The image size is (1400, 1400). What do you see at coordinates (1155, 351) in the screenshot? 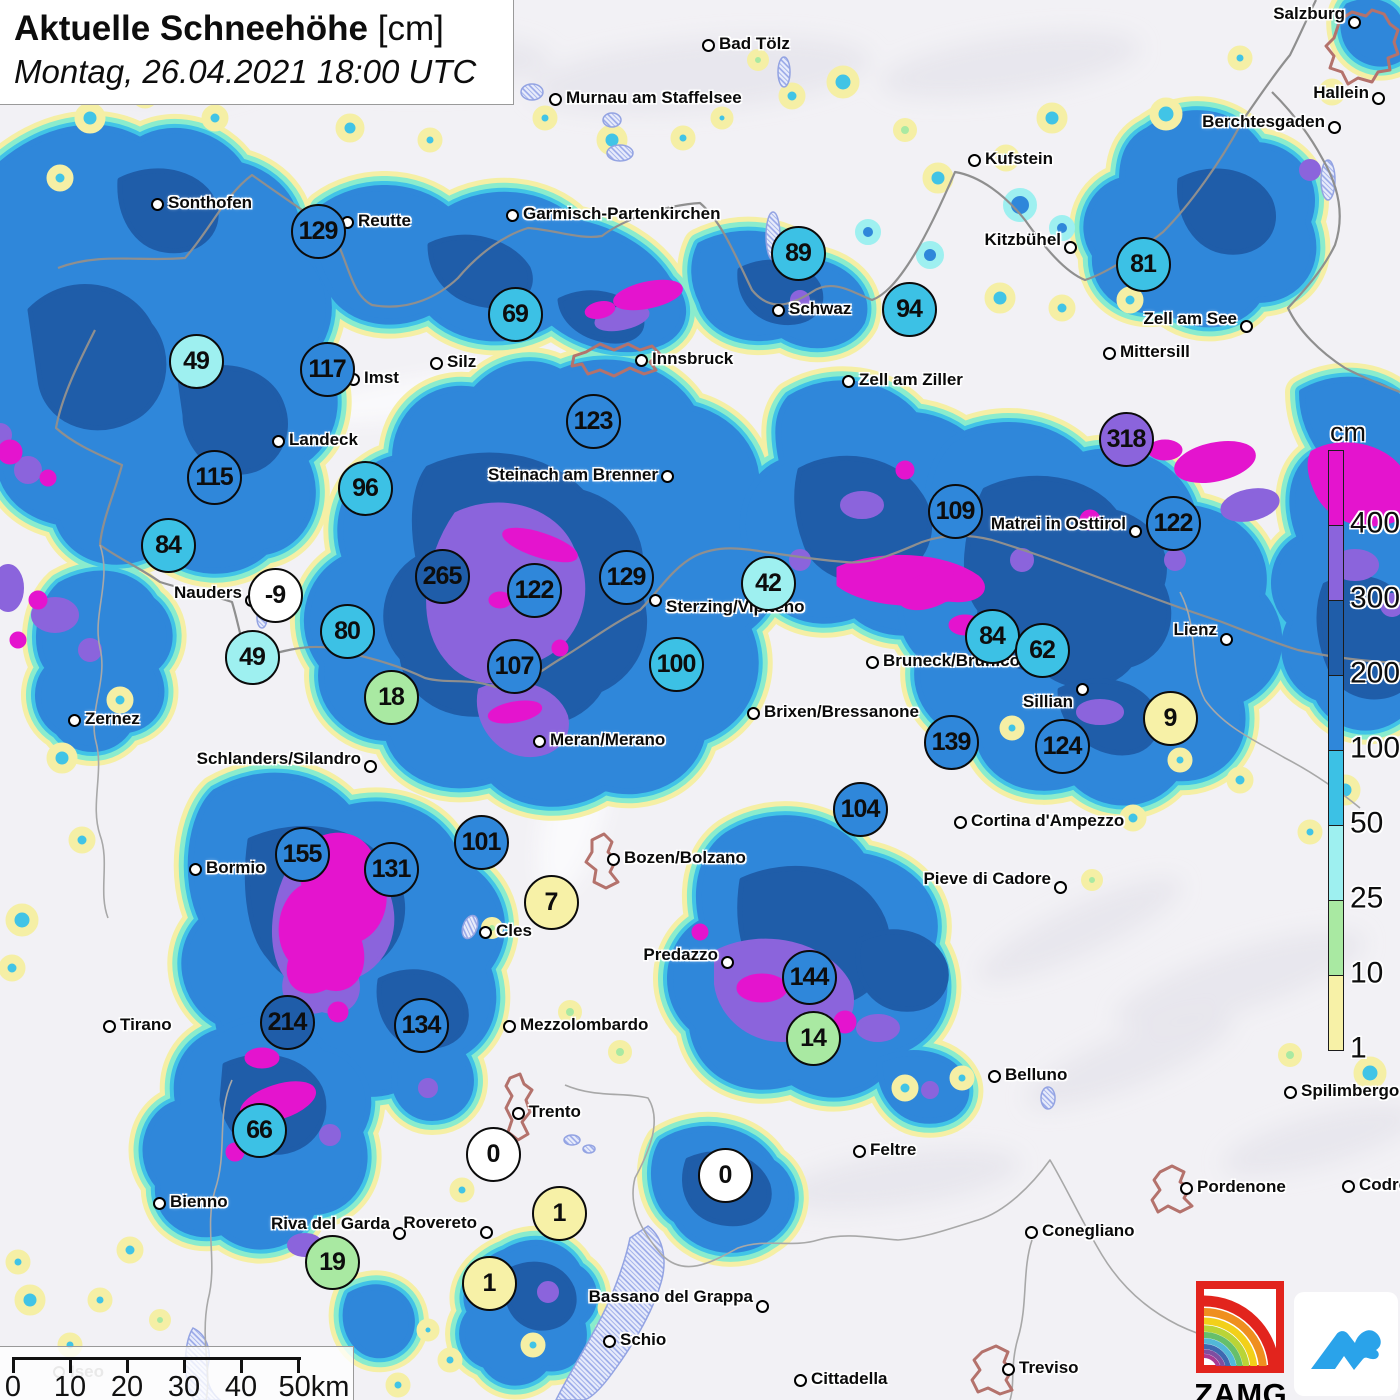
I see `city-label: Mittersill` at bounding box center [1155, 351].